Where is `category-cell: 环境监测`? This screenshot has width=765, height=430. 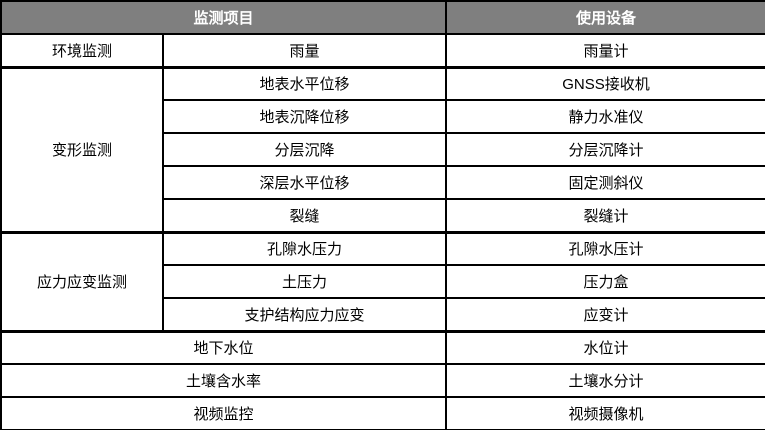
category-cell: 环境监测 is located at coordinates (82, 50).